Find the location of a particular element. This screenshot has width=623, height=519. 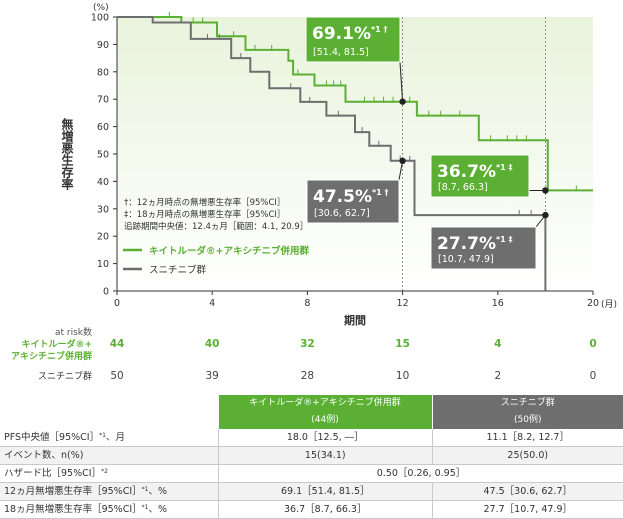

row-label: PFS中央値［95%CI］*1、月 is located at coordinates (109, 438).